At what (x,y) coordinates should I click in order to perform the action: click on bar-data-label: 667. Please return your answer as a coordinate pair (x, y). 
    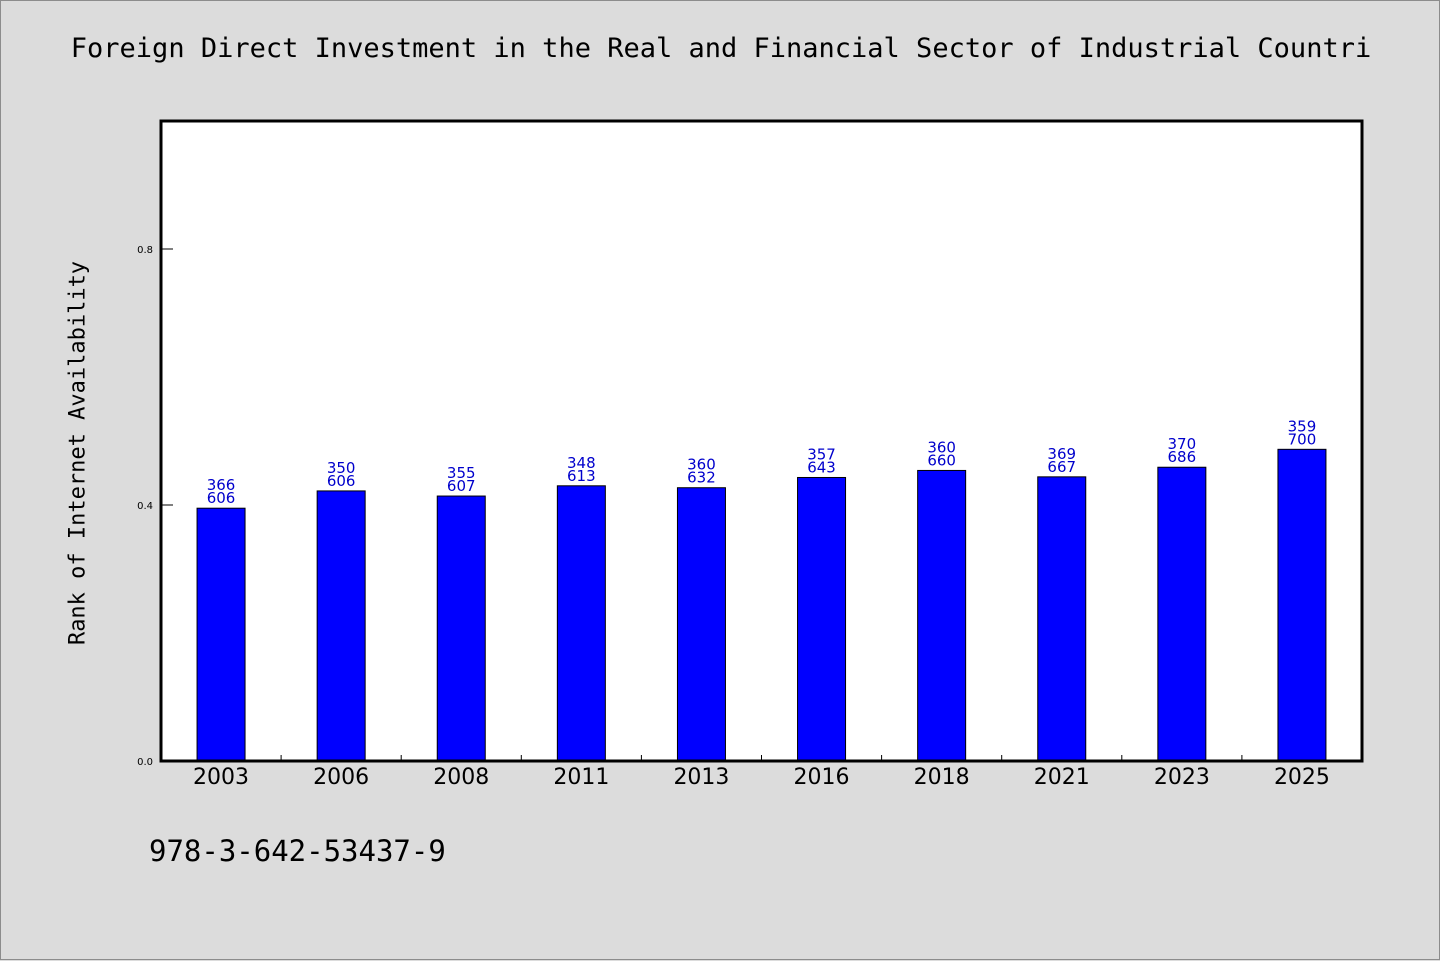
    Looking at the image, I should click on (1061, 467).